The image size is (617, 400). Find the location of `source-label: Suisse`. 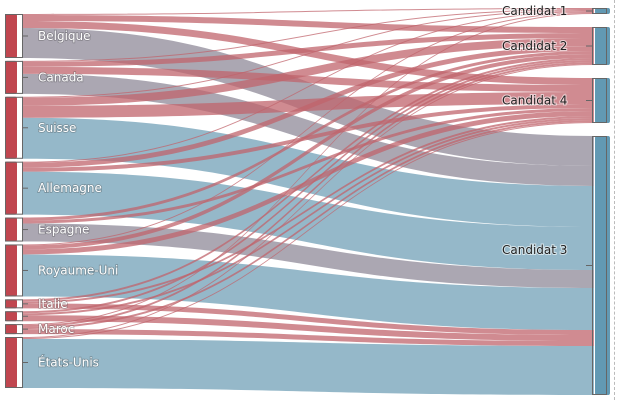

source-label: Suisse is located at coordinates (57, 128).